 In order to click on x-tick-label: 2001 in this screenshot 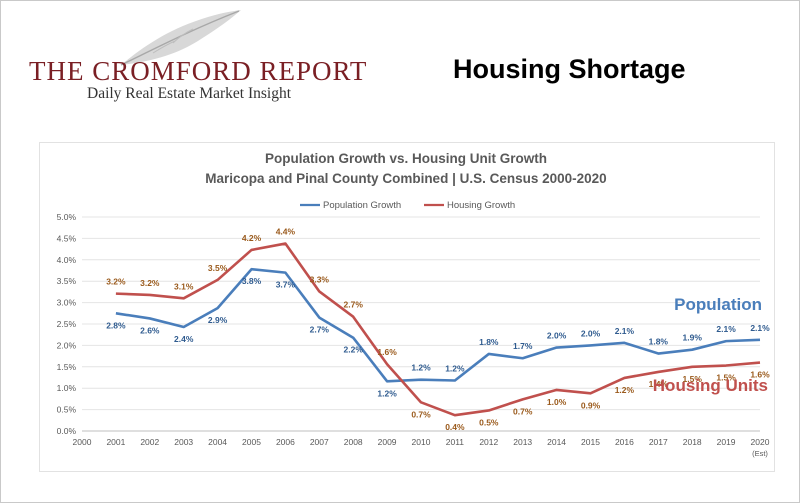, I will do `click(115, 442)`.